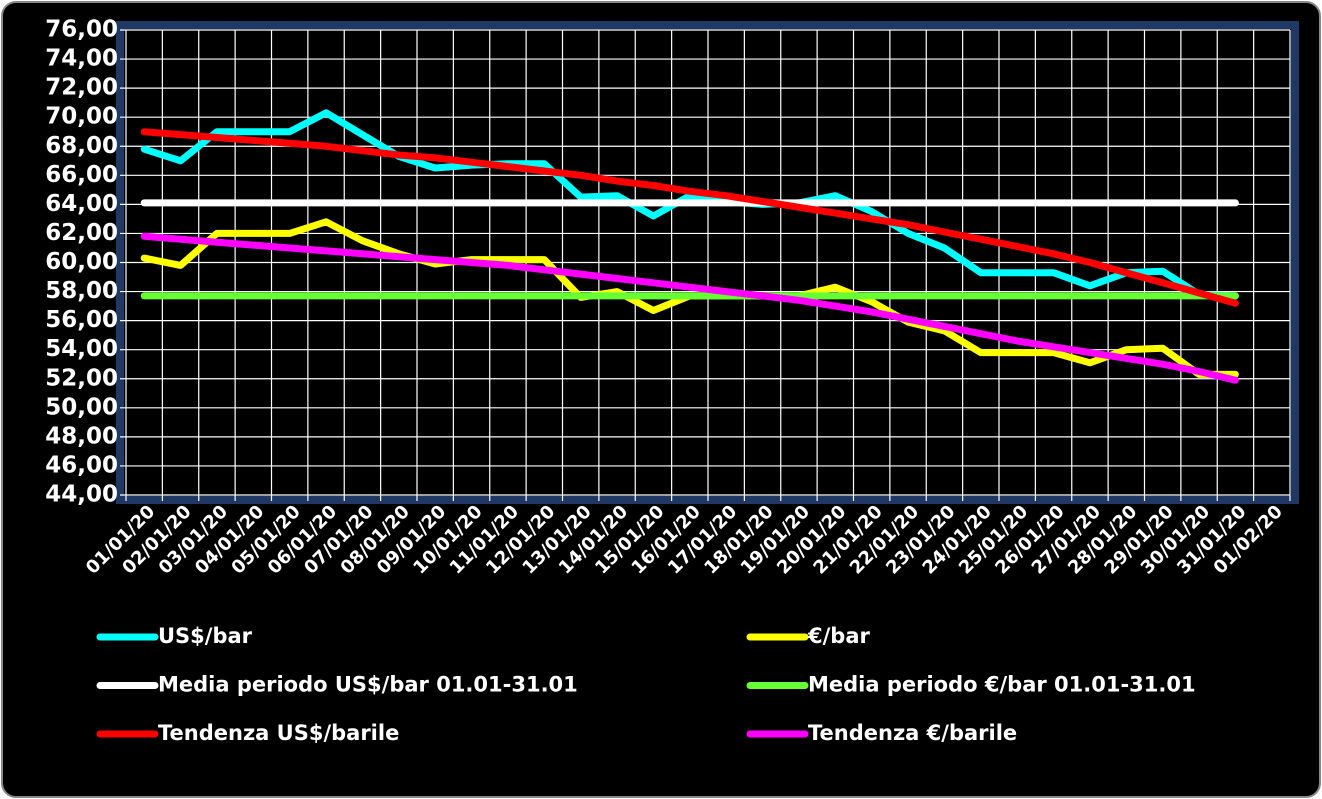 The height and width of the screenshot is (799, 1322). Describe the element at coordinates (1002, 685) in the screenshot. I see `legend-label: Media periodo €/bar 01.01-31.01` at that location.